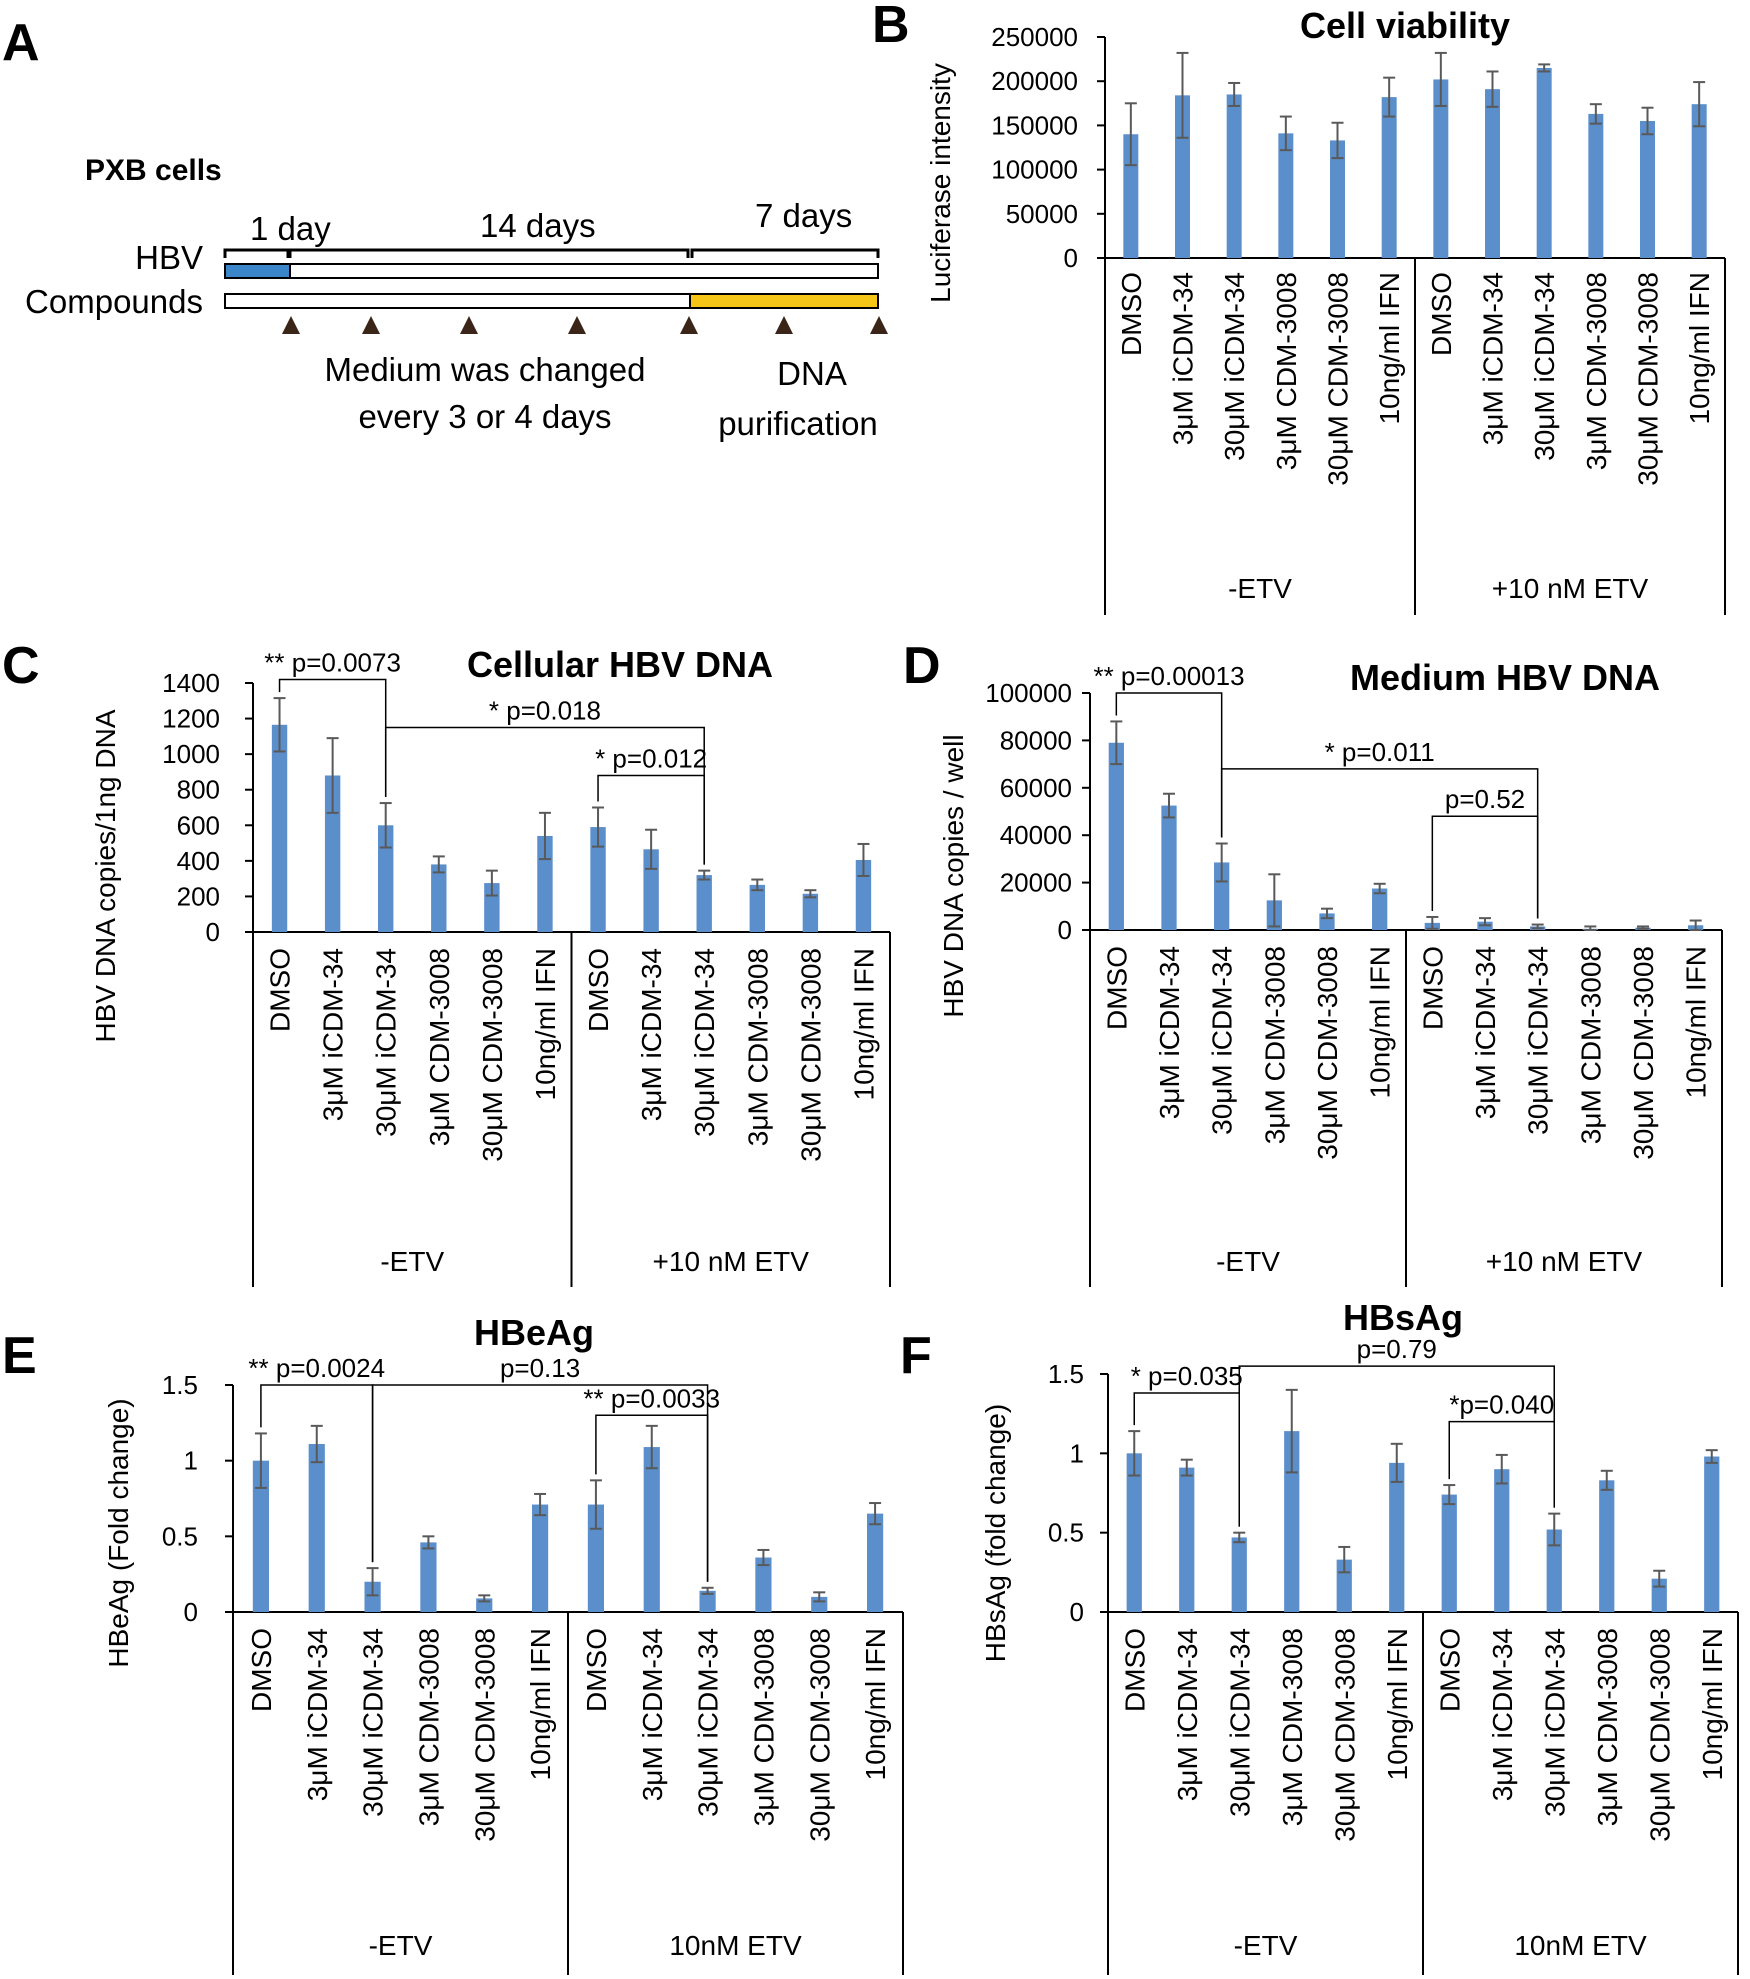 The height and width of the screenshot is (1979, 1750). I want to click on p-value-label: ** p=0.0024, so click(316, 1368).